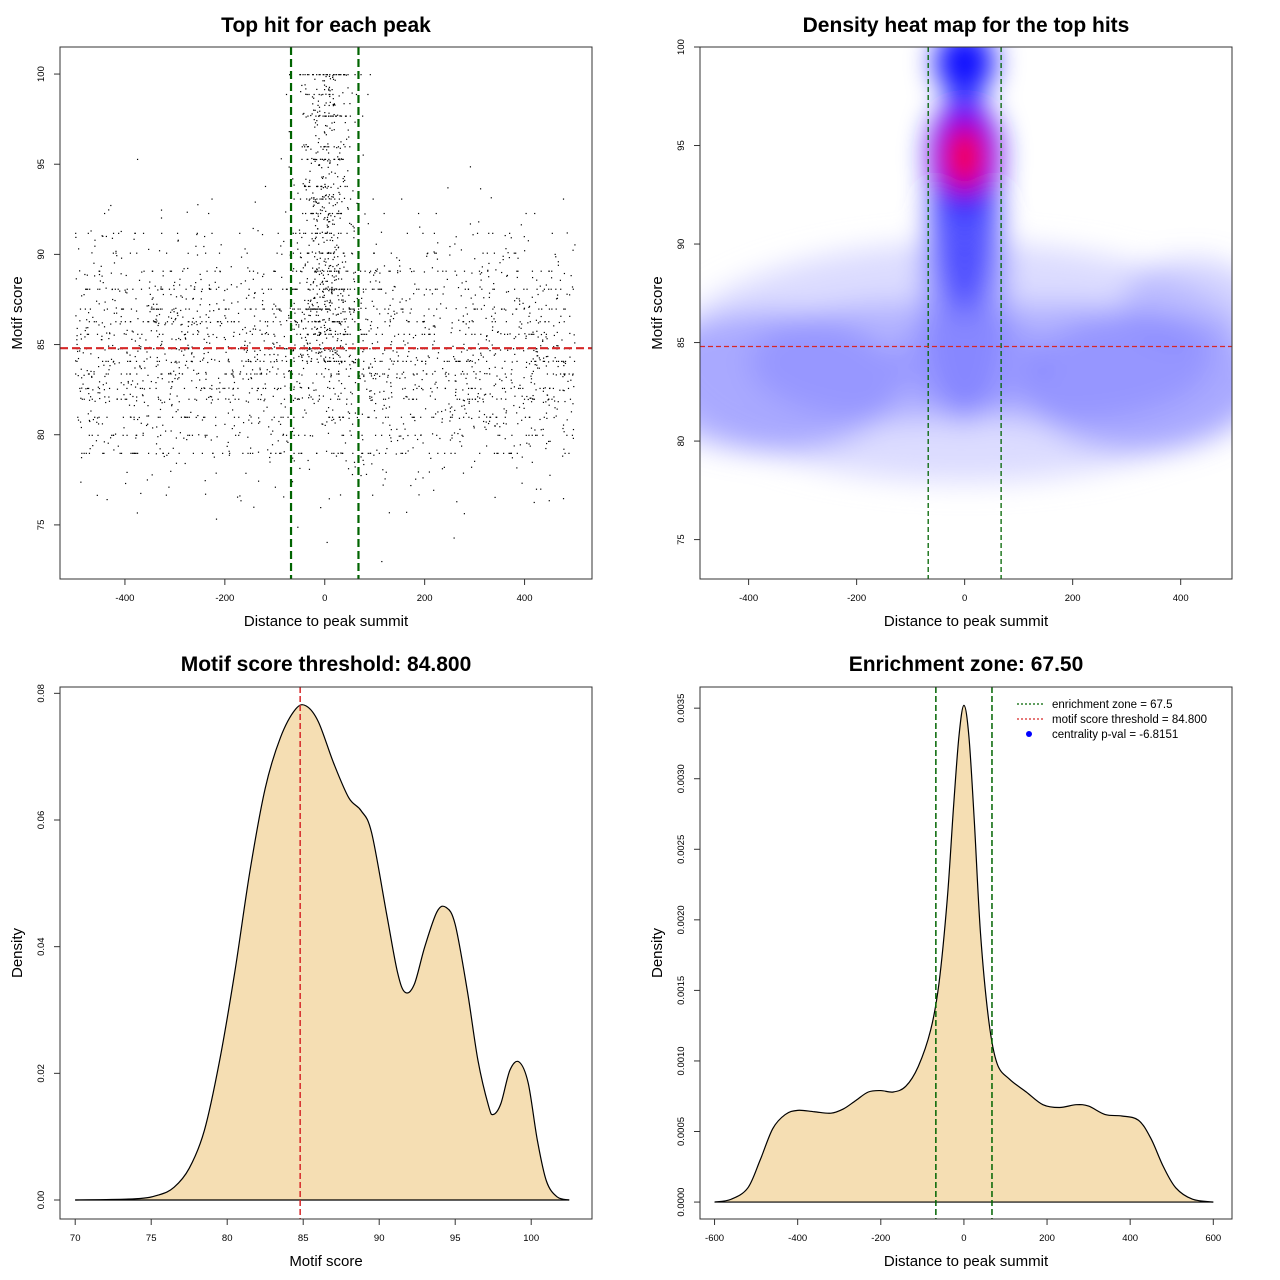 This screenshot has width=1280, height=1280. What do you see at coordinates (41, 693) in the screenshot?
I see `y-tick-label: 0.08` at bounding box center [41, 693].